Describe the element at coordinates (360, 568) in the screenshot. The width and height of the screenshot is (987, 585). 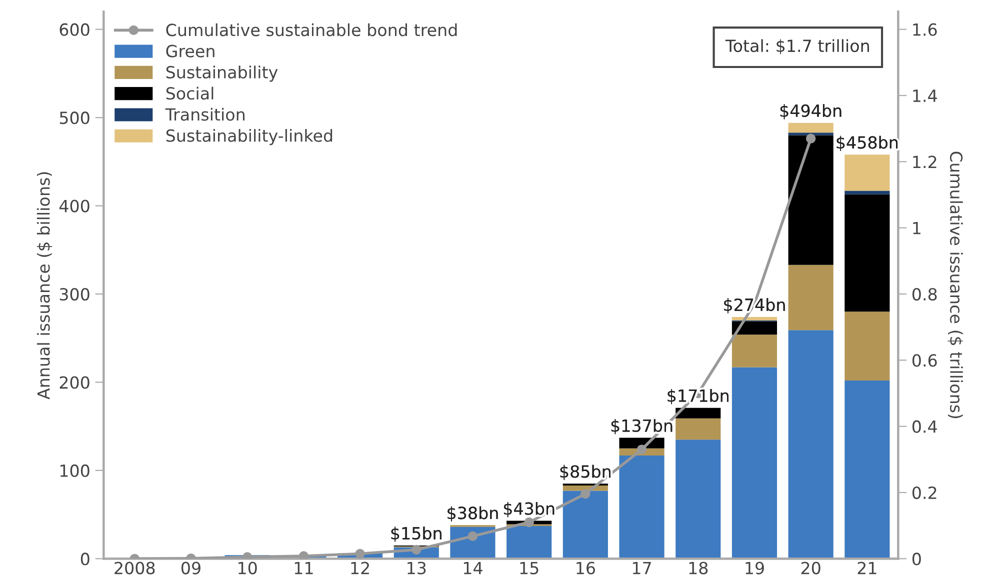
I see `x-tick-label: 12` at that location.